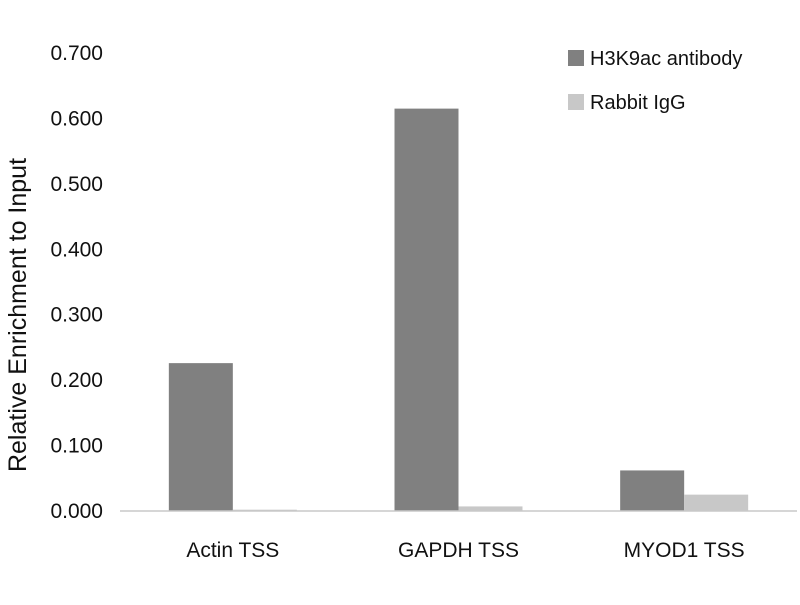 The image size is (800, 605). I want to click on y-tick-label: 0.200, so click(76, 380).